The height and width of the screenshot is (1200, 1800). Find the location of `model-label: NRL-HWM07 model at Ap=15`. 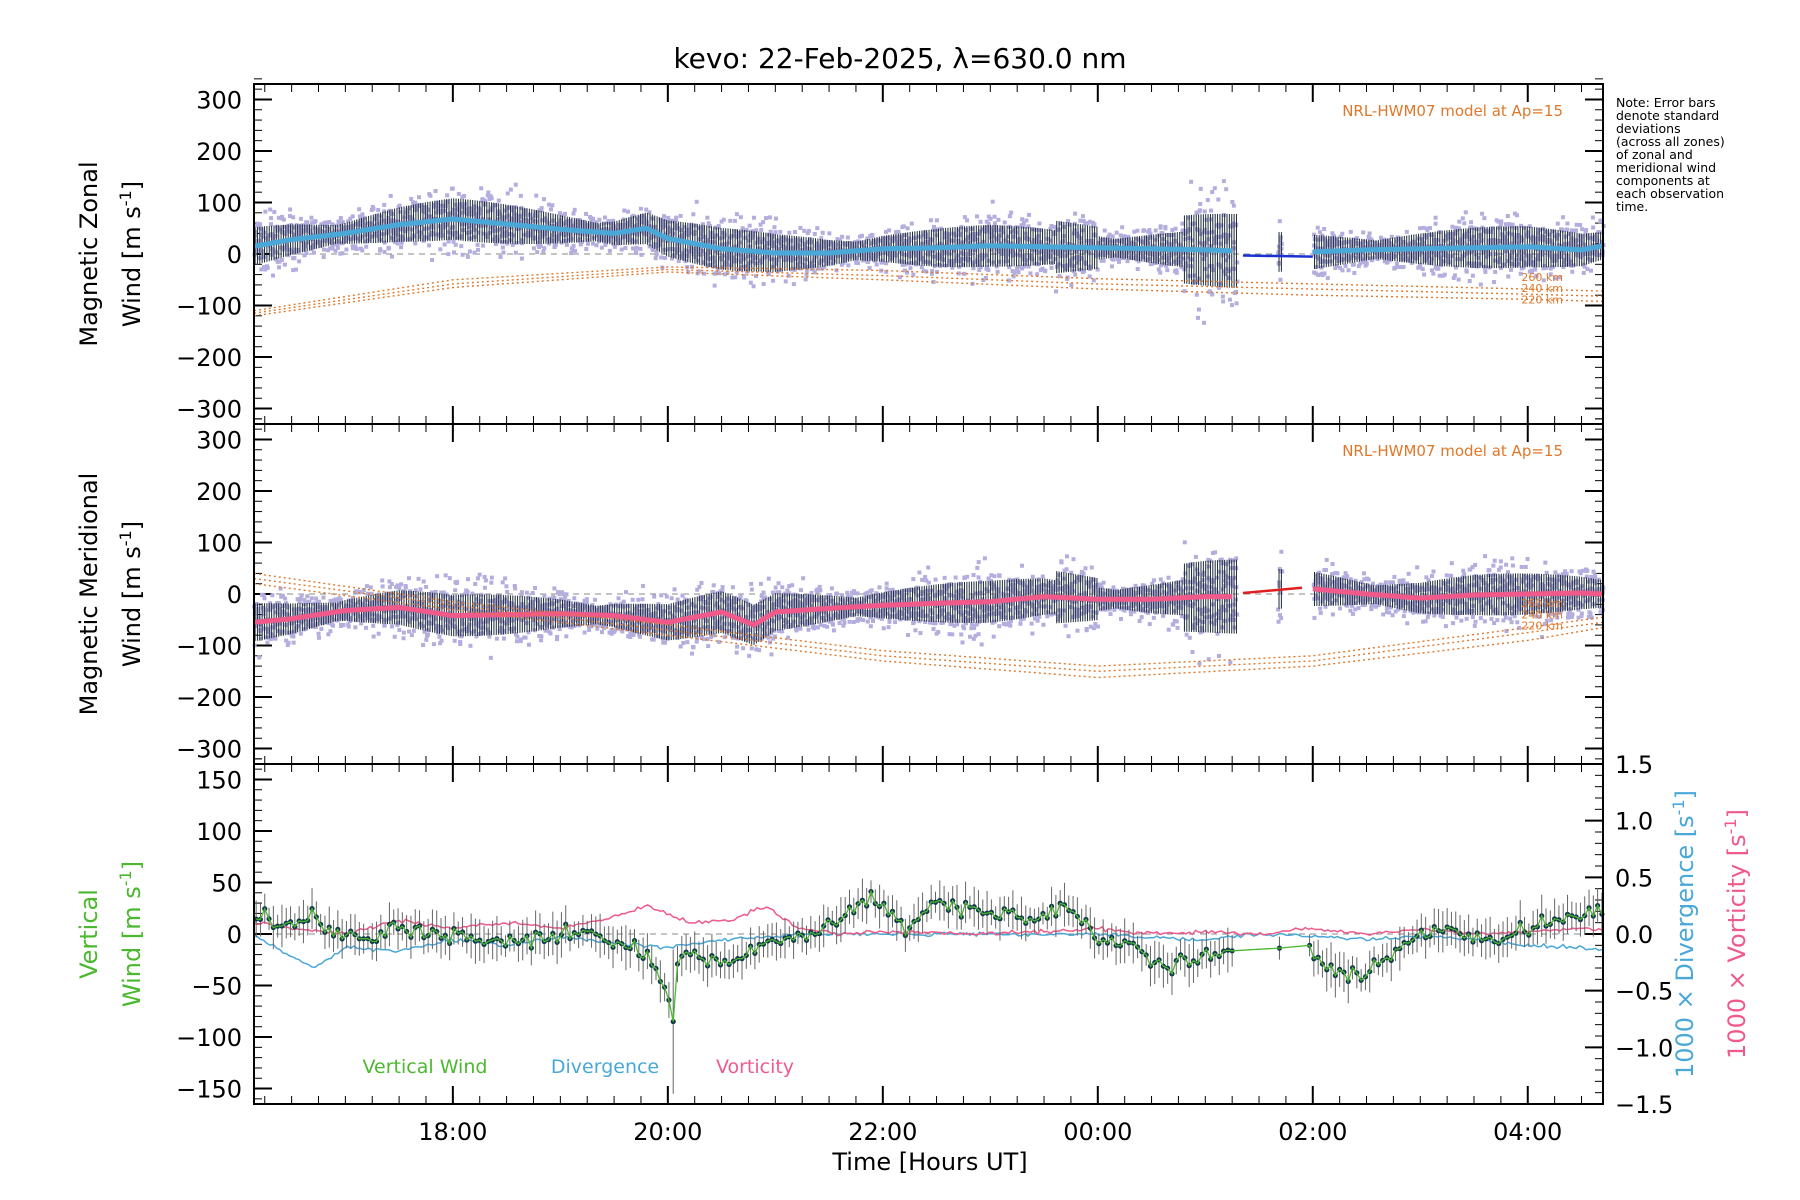

model-label: NRL-HWM07 model at Ap=15 is located at coordinates (1452, 111).